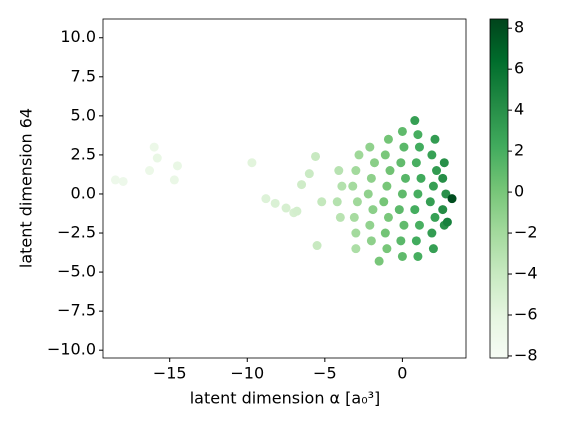 Image resolution: width=576 pixels, height=432 pixels. Describe the element at coordinates (325, 373) in the screenshot. I see `x-tick-label: −5` at that location.